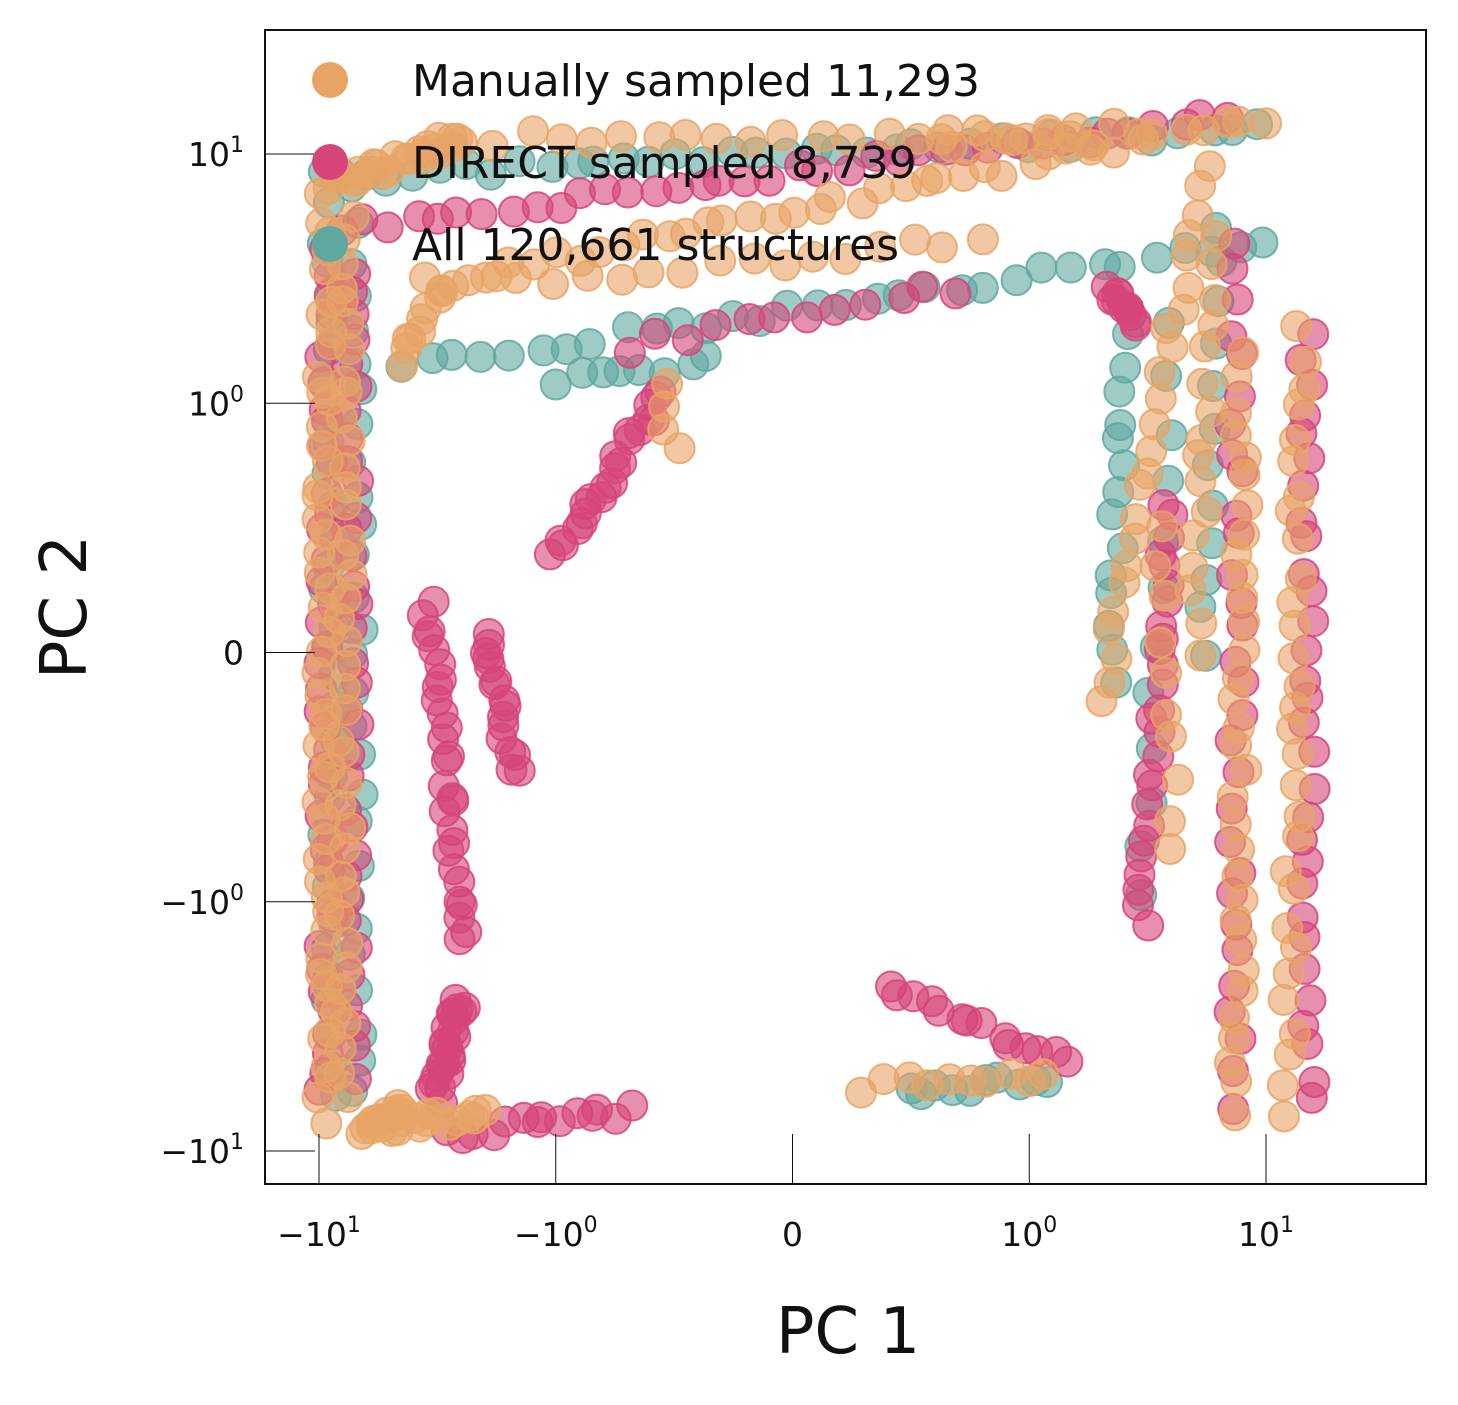 This screenshot has height=1405, width=1458. What do you see at coordinates (792, 1234) in the screenshot?
I see `x-tick-label: 0` at bounding box center [792, 1234].